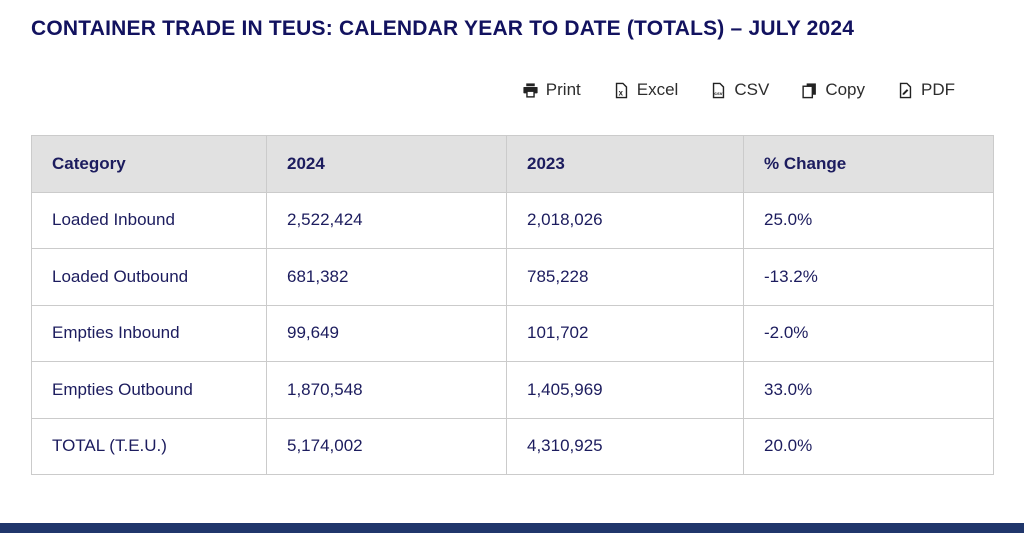  Describe the element at coordinates (657, 89) in the screenshot. I see `excel-button-label: Excel` at that location.